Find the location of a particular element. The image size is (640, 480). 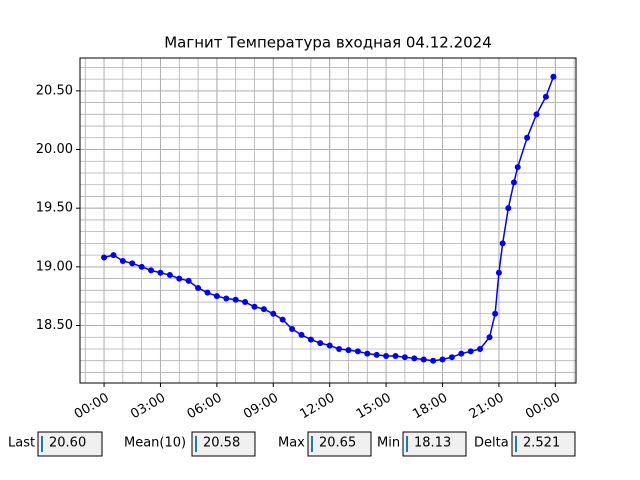

y-tick-label: 19.00 is located at coordinates (54, 266).